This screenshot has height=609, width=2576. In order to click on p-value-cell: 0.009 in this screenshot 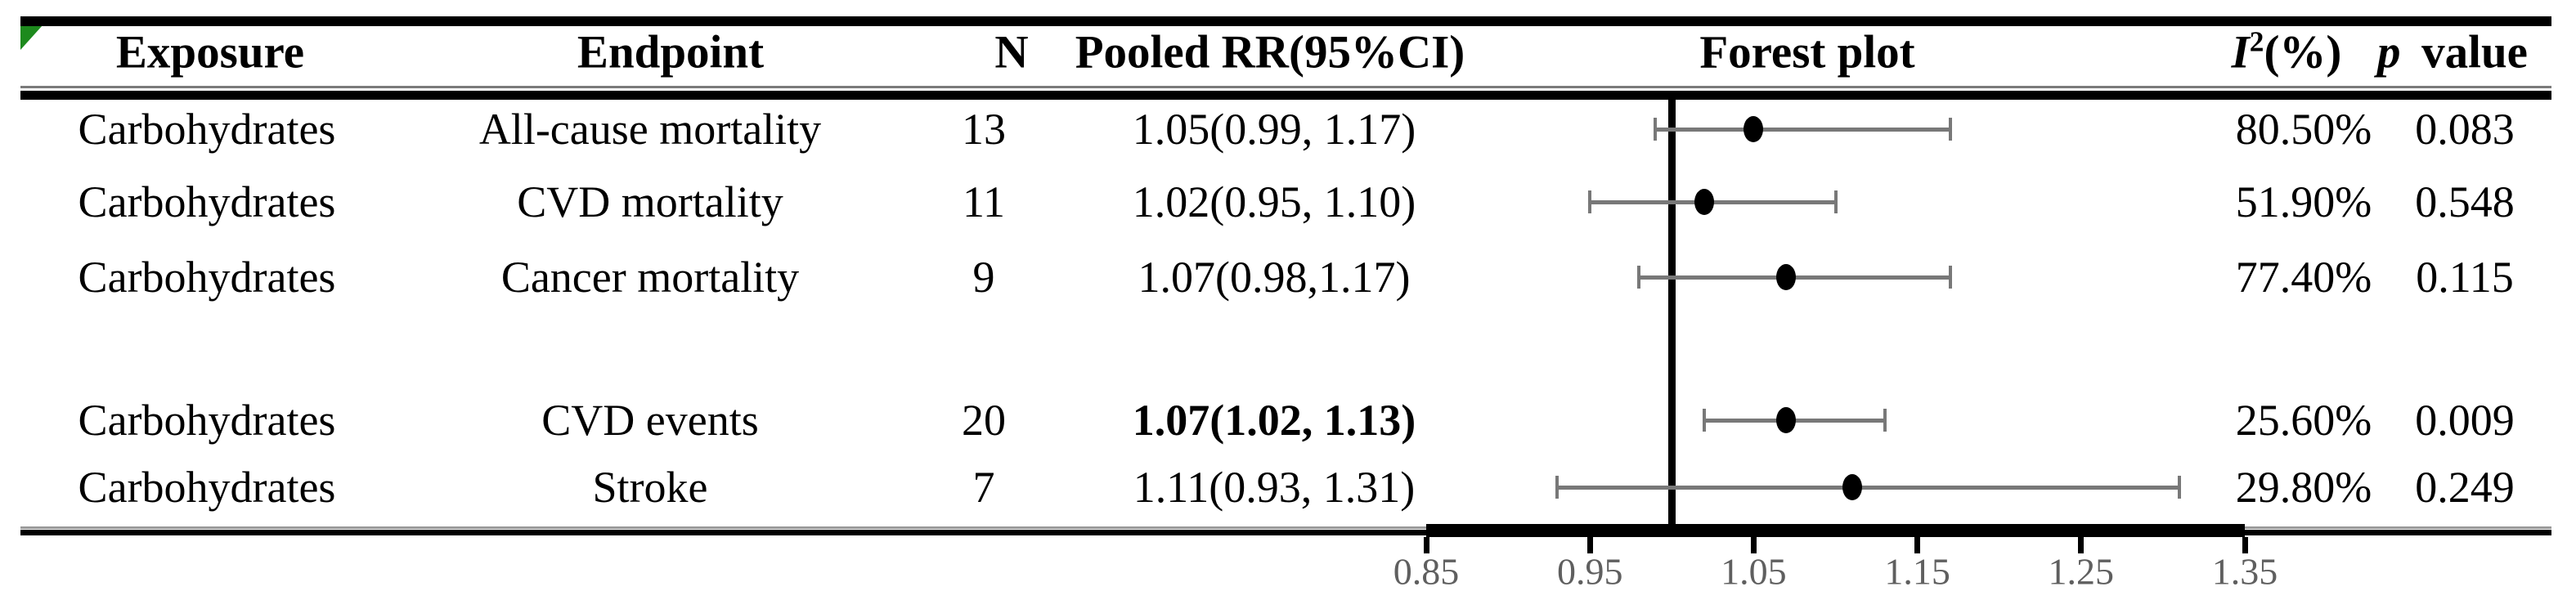, I will do `click(2465, 420)`.